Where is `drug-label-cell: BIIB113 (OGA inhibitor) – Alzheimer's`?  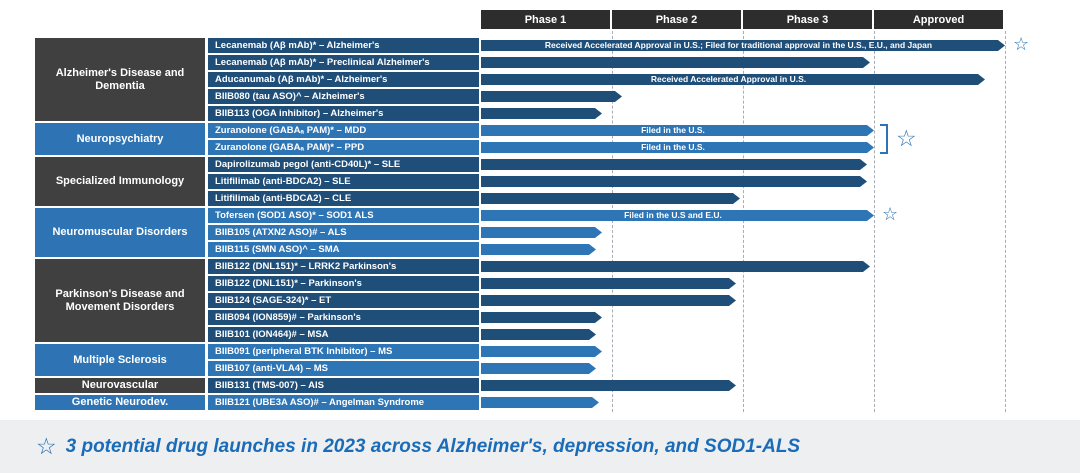 drug-label-cell: BIIB113 (OGA inhibitor) – Alzheimer's is located at coordinates (343, 113).